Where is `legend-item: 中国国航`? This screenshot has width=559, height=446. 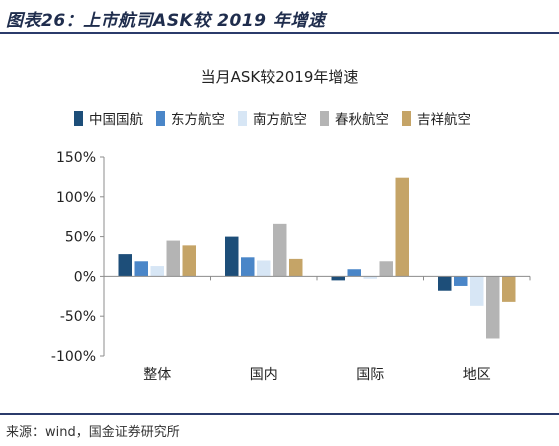 legend-item: 中国国航 is located at coordinates (108, 118).